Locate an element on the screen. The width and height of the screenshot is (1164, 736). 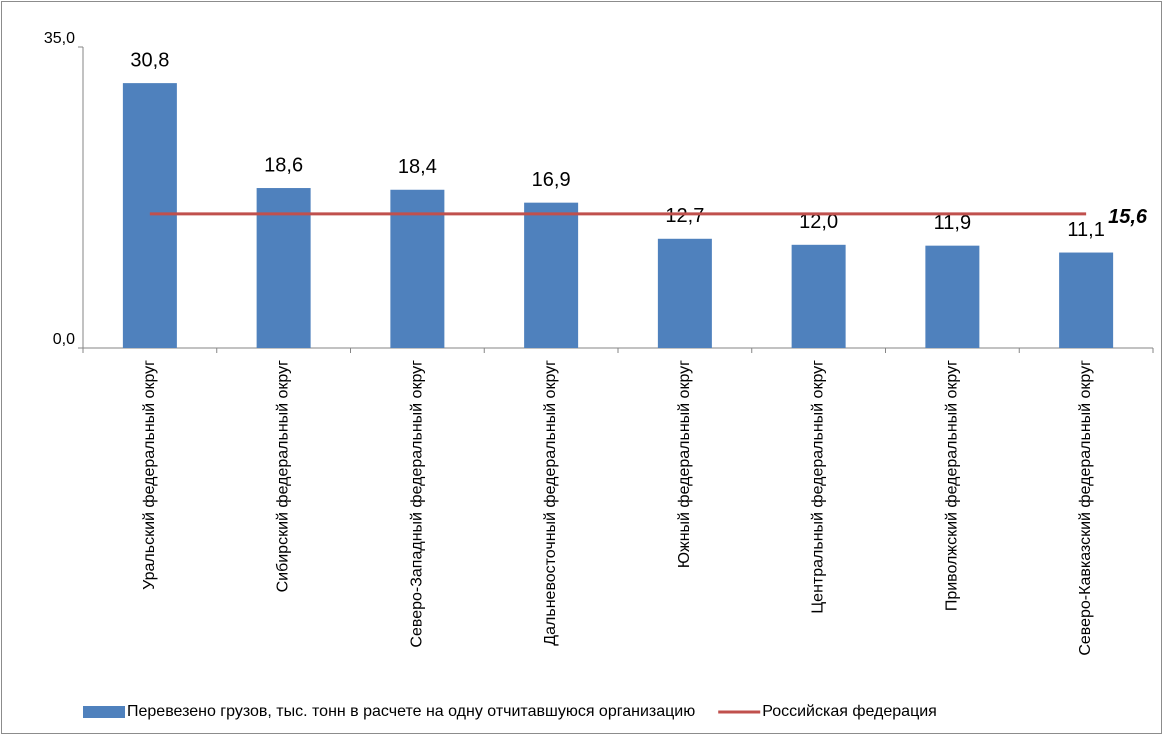
x-tick-label: Уральский федеральный округ is located at coordinates (149, 475).